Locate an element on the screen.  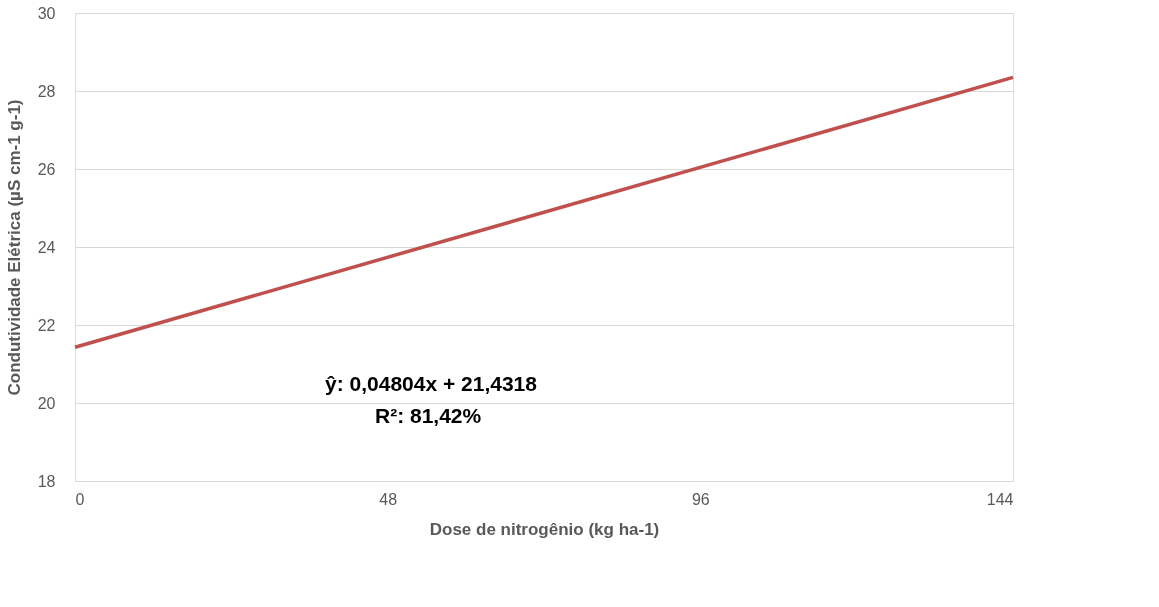
annotation: ŷ: 0,04804x + 21,4318 is located at coordinates (431, 383).